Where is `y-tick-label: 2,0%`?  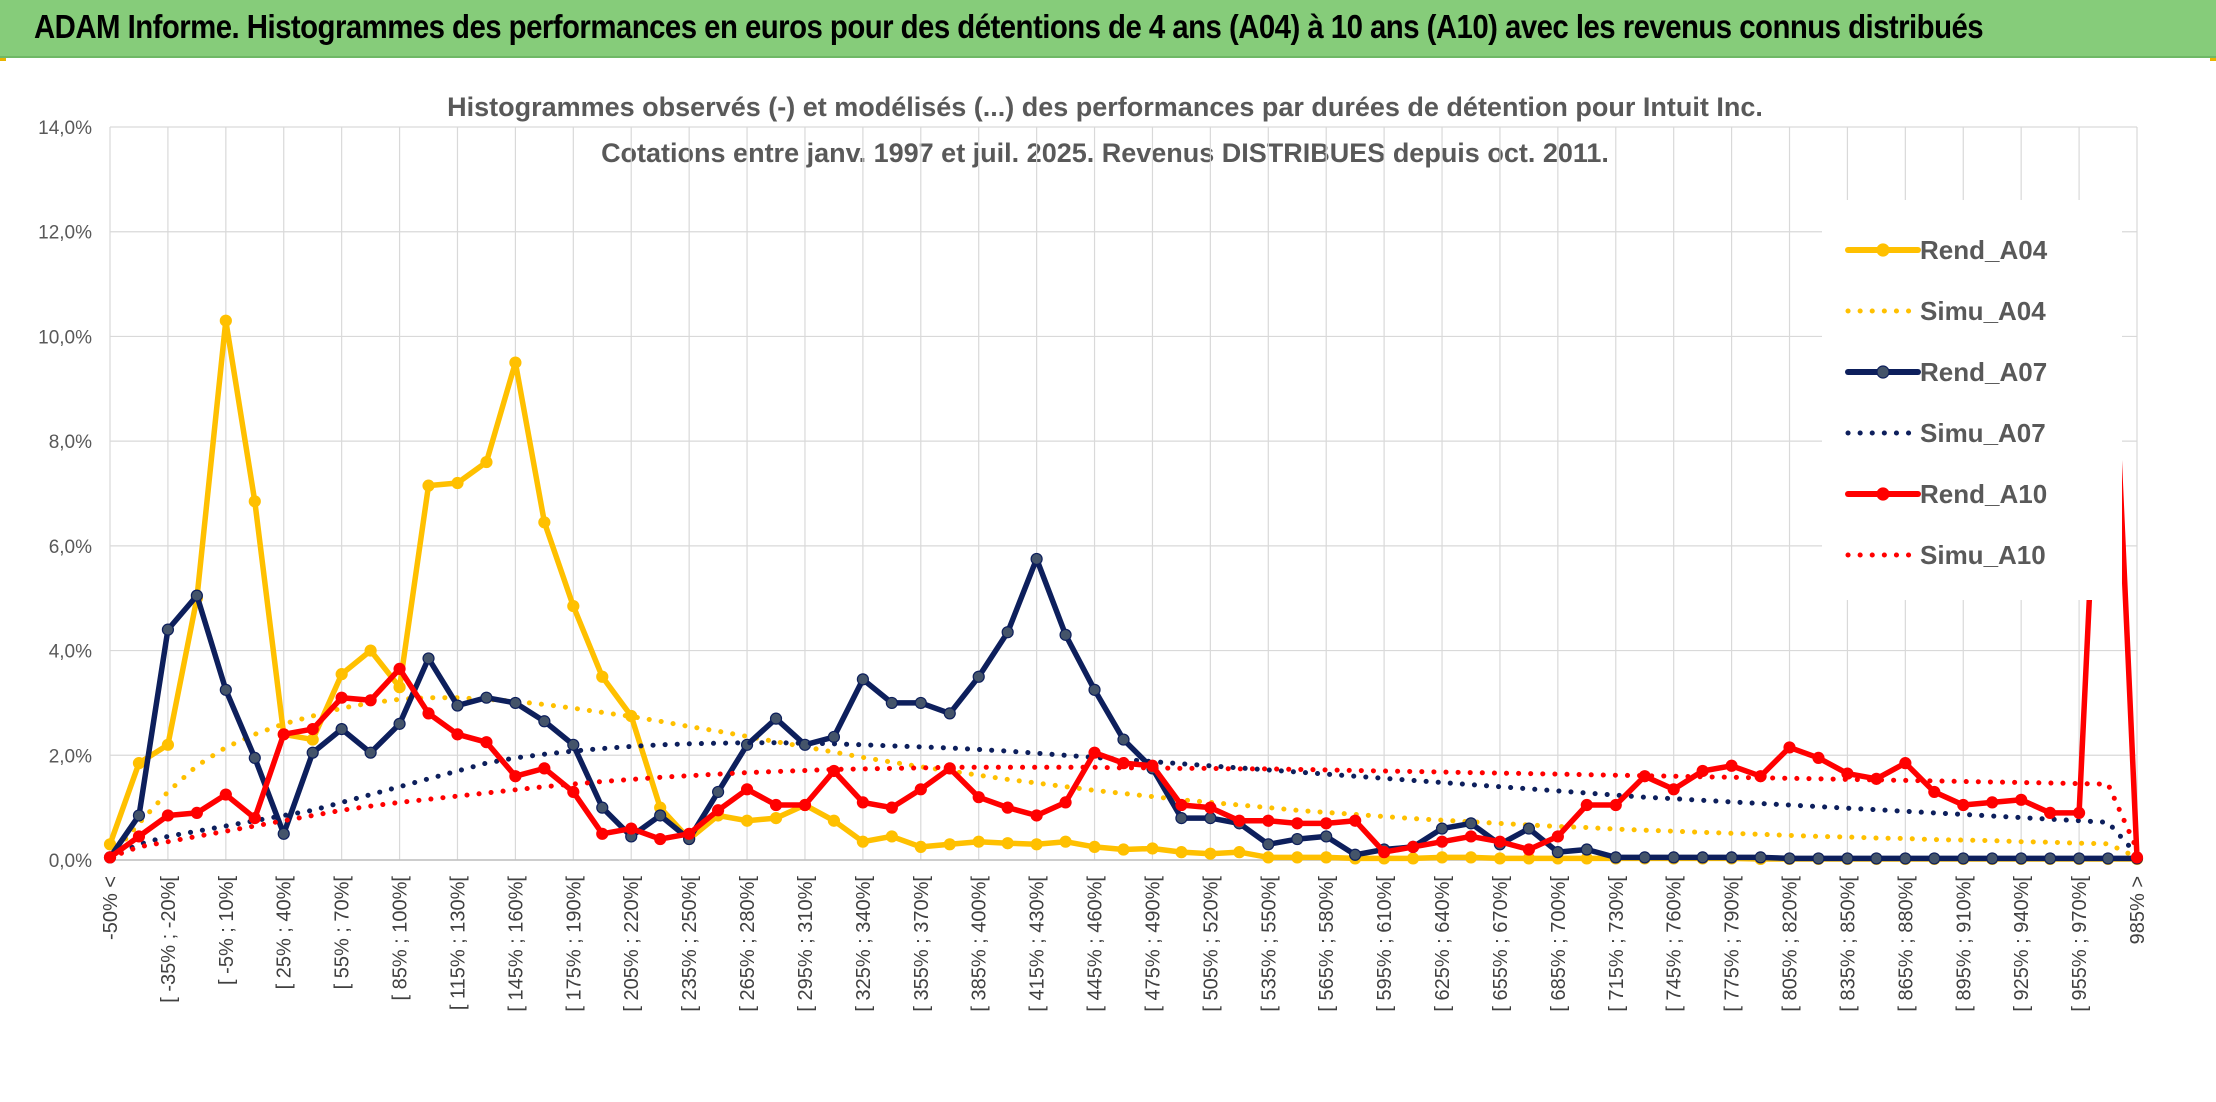
y-tick-label: 2,0% is located at coordinates (70, 756).